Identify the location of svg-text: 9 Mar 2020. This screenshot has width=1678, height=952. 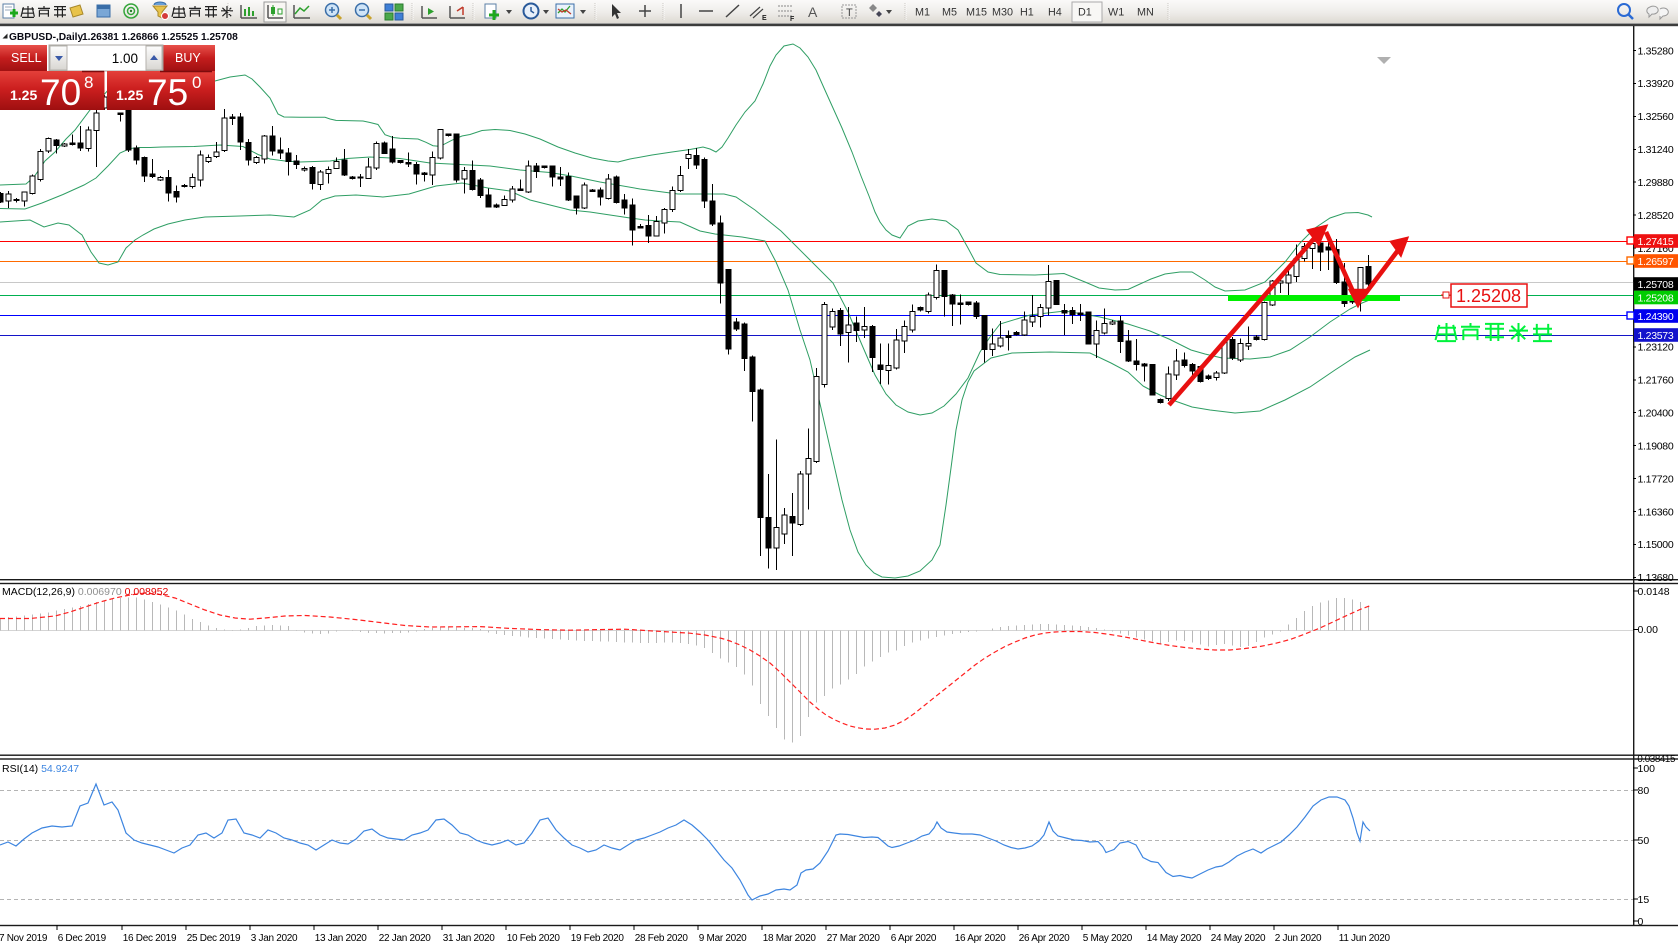
(723, 938).